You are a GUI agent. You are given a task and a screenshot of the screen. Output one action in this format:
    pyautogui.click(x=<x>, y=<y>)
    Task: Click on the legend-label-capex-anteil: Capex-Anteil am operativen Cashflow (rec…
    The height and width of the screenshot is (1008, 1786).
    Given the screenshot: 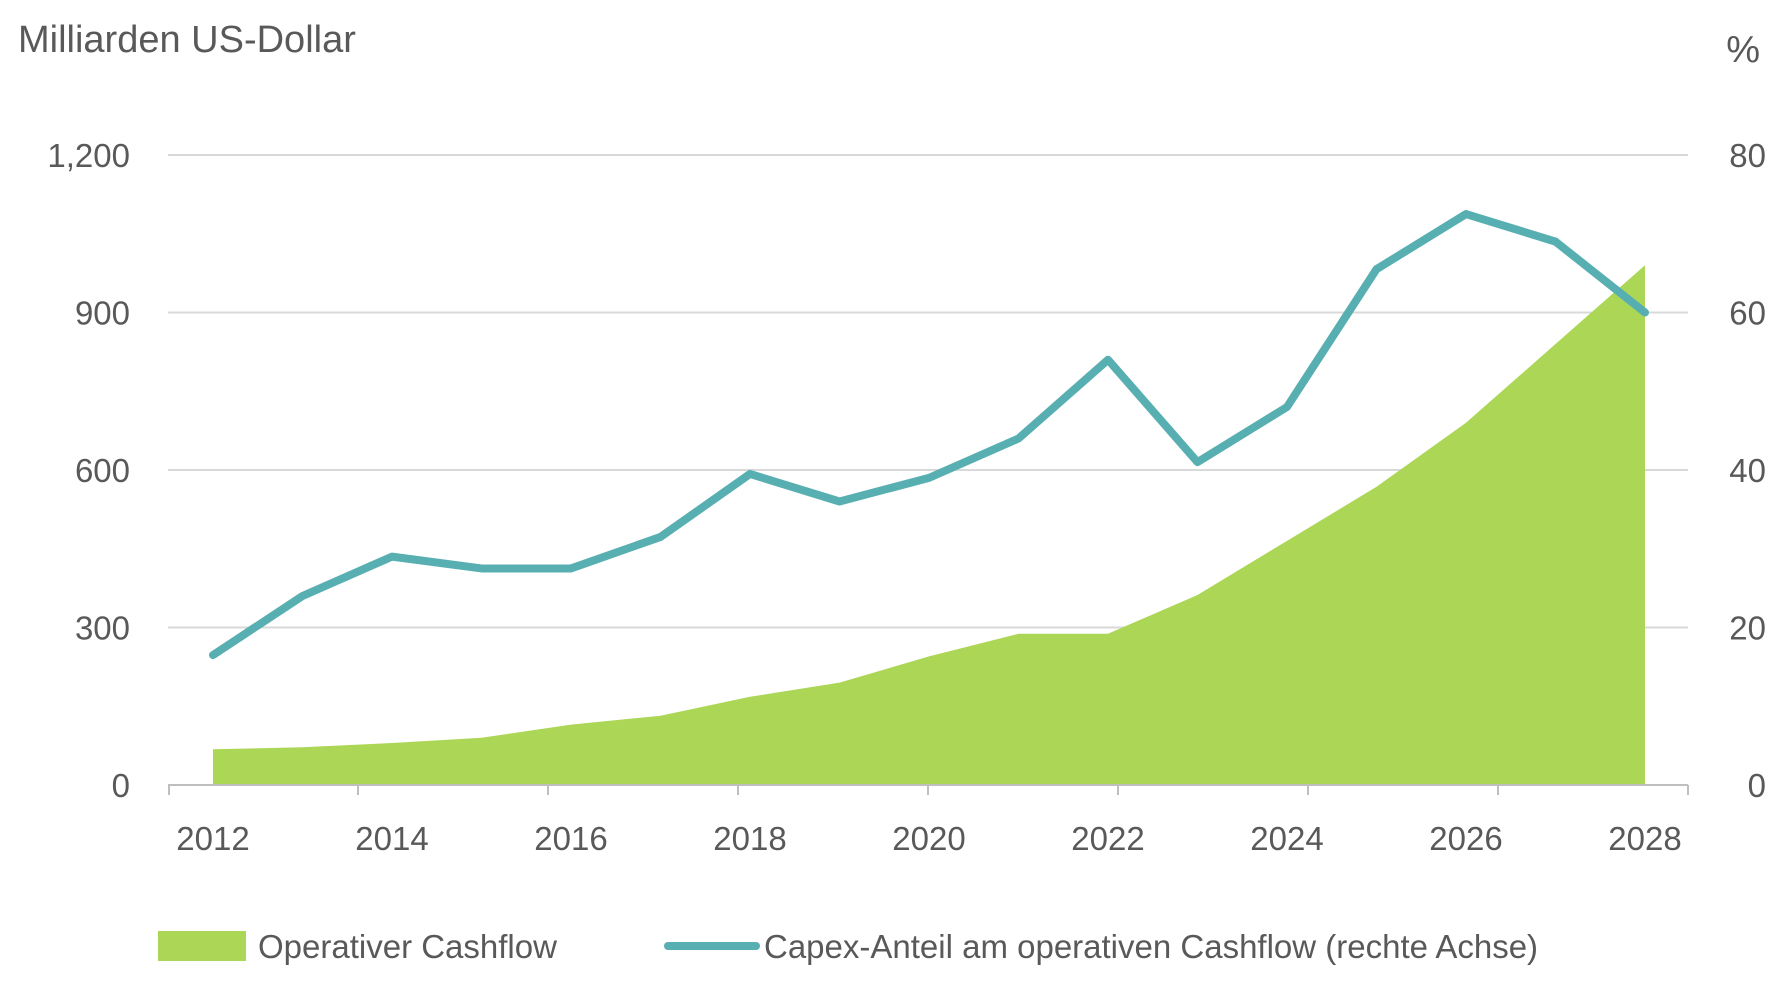 What is the action you would take?
    pyautogui.click(x=1151, y=946)
    